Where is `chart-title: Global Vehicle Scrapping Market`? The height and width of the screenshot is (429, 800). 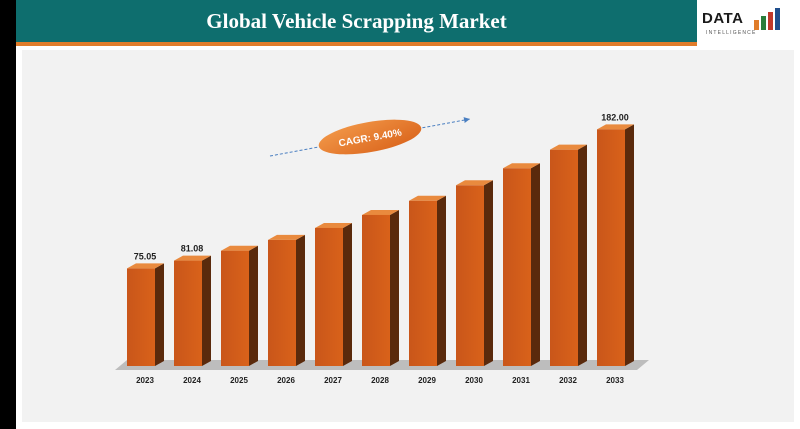 chart-title: Global Vehicle Scrapping Market is located at coordinates (356, 21).